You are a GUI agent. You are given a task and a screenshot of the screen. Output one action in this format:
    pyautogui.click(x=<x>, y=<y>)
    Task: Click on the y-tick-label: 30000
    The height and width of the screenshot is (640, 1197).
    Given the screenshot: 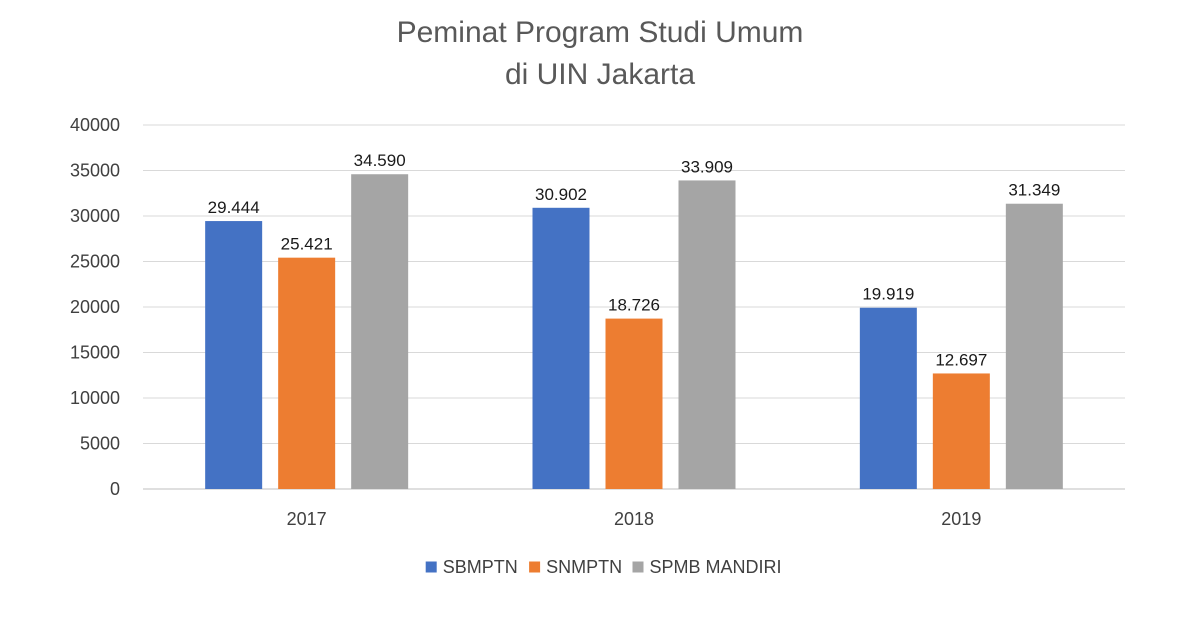 What is the action you would take?
    pyautogui.click(x=95, y=216)
    